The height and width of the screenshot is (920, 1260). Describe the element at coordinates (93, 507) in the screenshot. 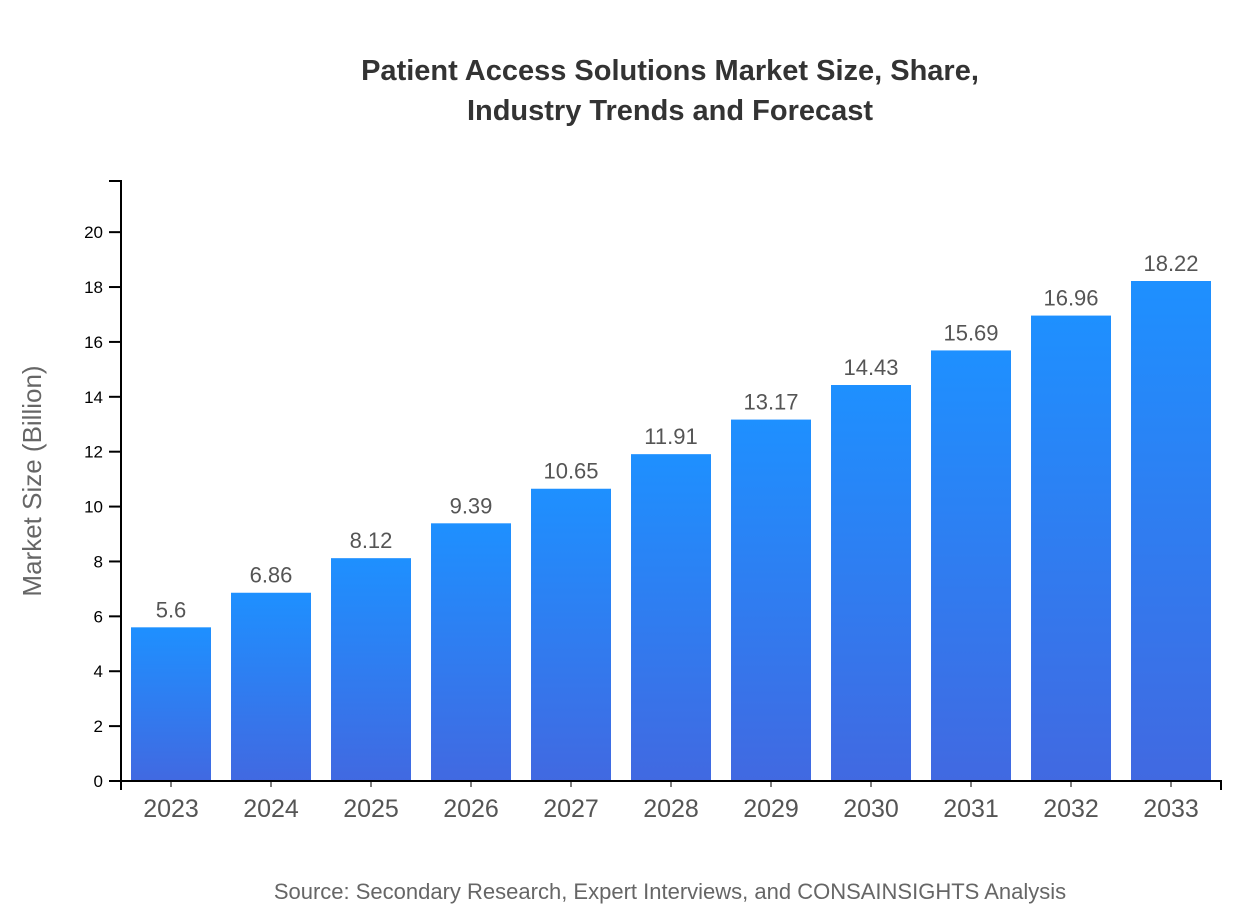

I see `y-tick-label: 10` at that location.